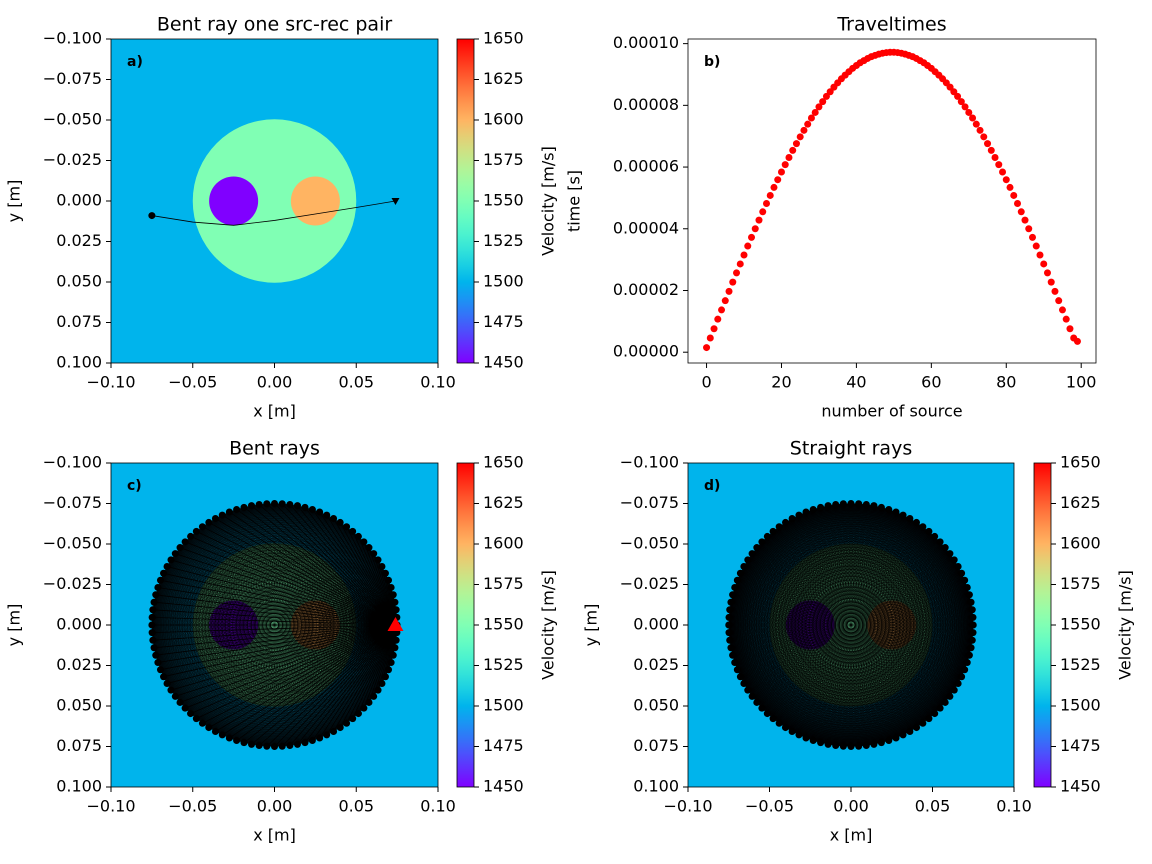  I want to click on x-tick-label: 0.10, so click(438, 806).